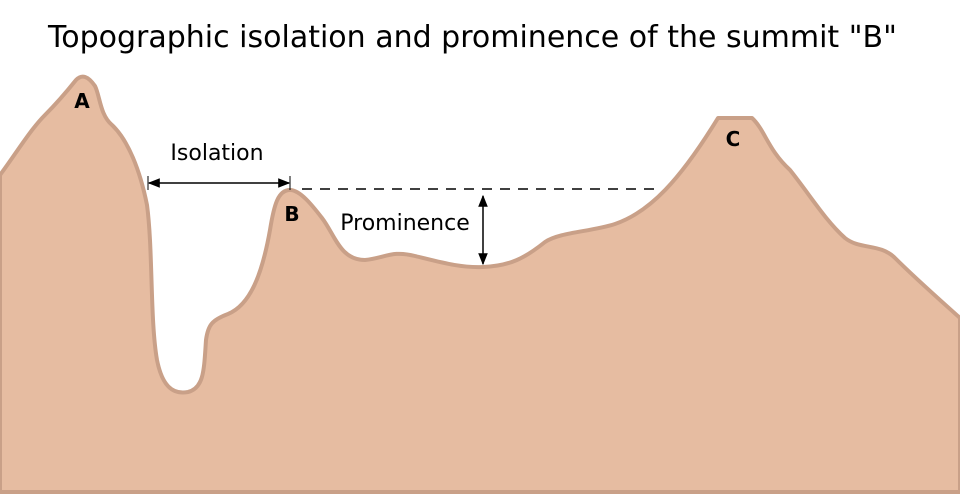 The width and height of the screenshot is (960, 498). Describe the element at coordinates (291, 214) in the screenshot. I see `peak-label: B` at that location.